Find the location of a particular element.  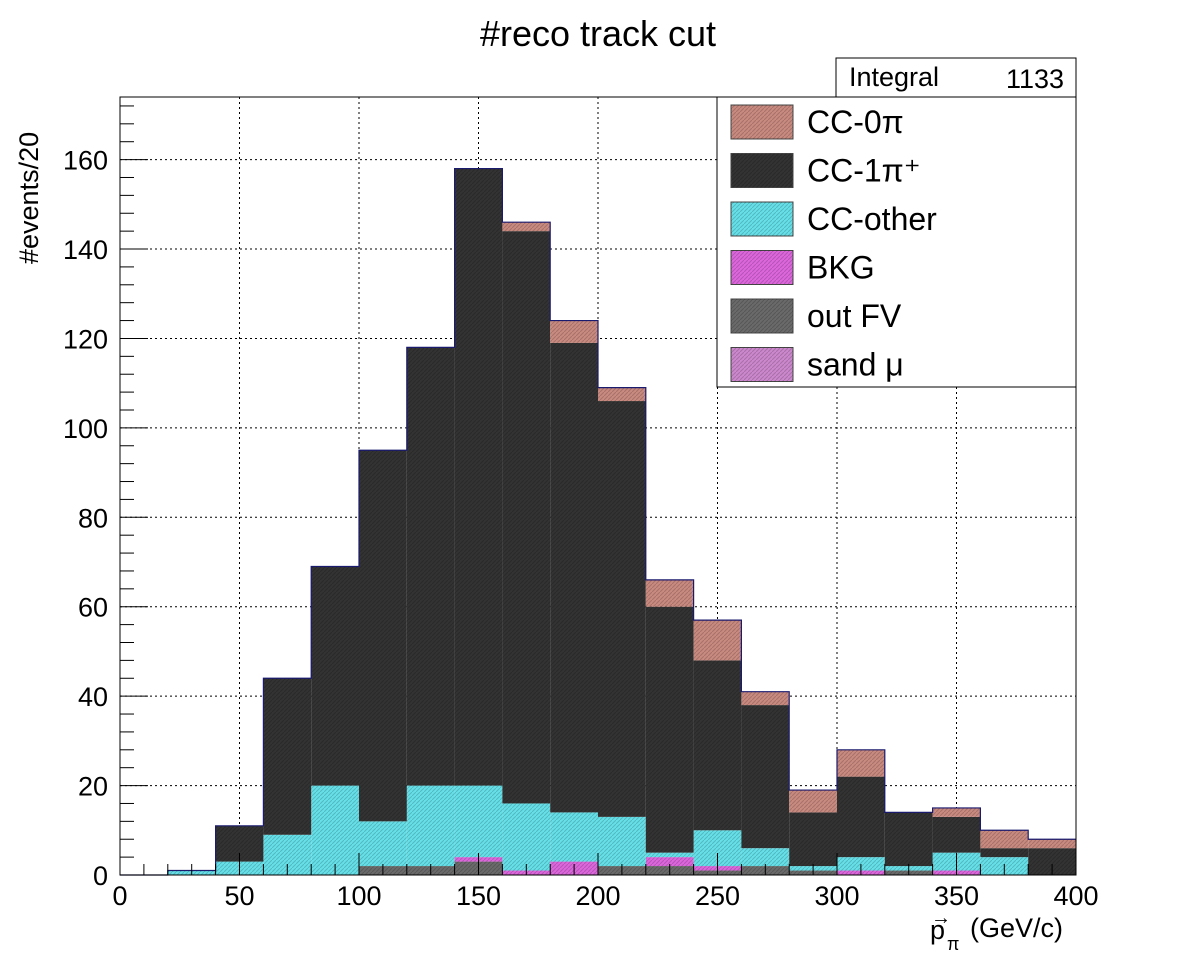

x-tick-label: 200 is located at coordinates (597, 896).